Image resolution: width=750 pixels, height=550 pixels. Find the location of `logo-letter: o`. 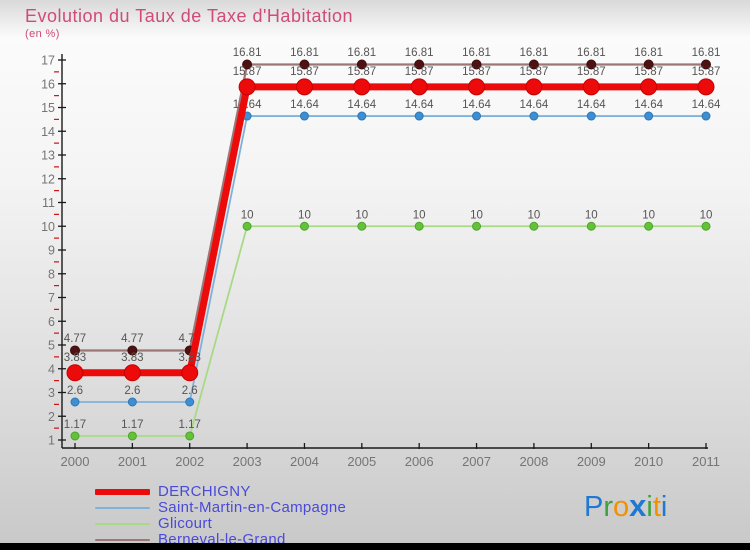

logo-letter: o is located at coordinates (621, 507).